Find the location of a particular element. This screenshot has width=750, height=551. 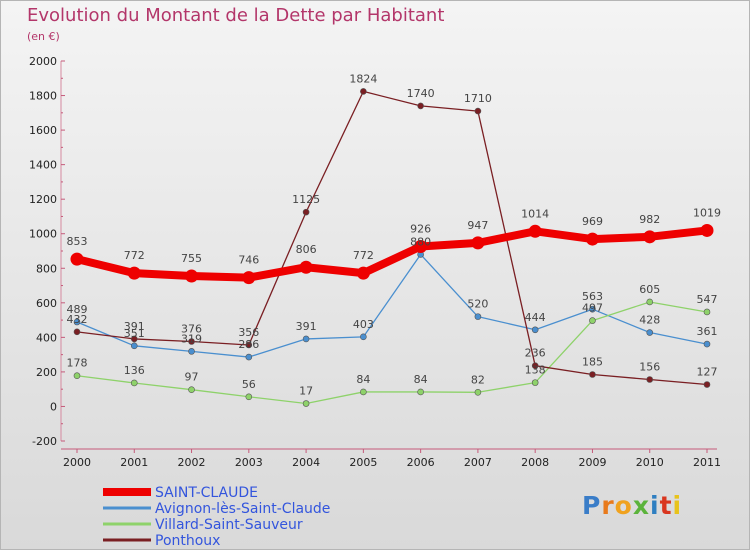

data-label-villard-saint-sauveur: 138 is located at coordinates (535, 370).